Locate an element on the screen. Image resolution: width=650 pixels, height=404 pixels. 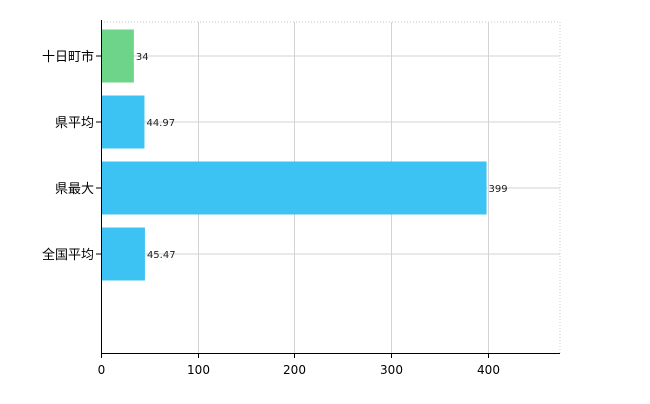
x-tick-label: 300 is located at coordinates (391, 370).